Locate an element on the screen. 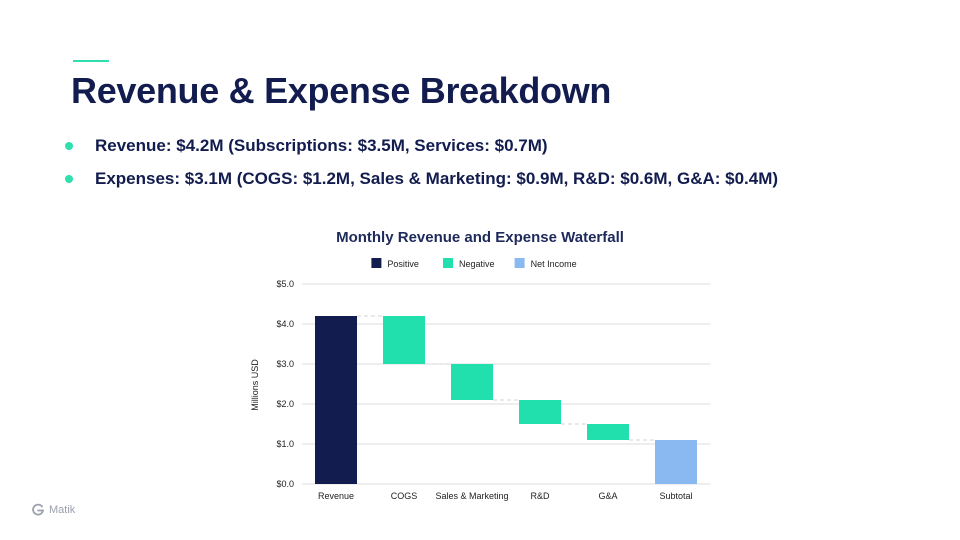  x-tick-label: G&A is located at coordinates (607, 496).